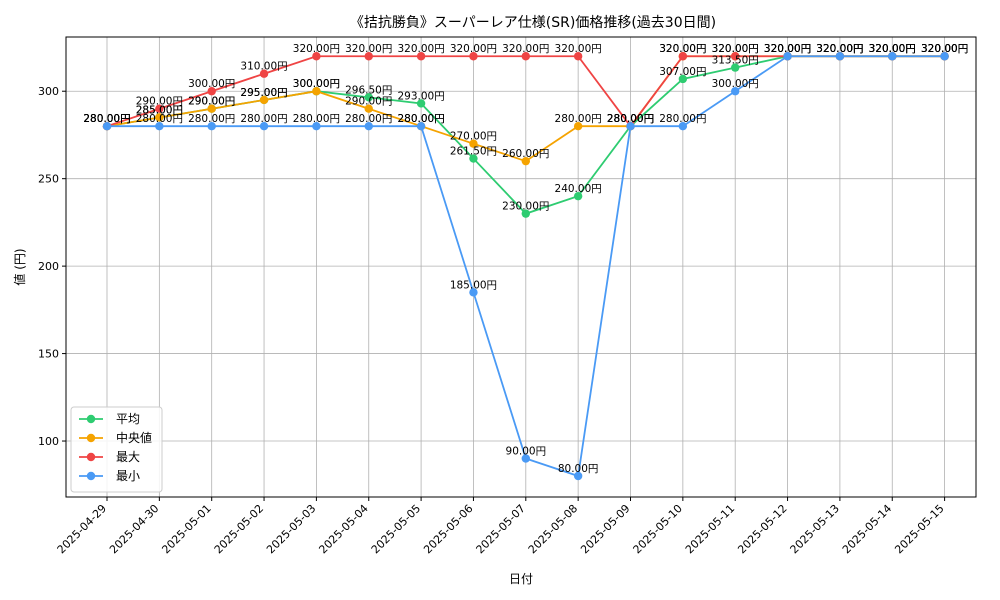 The width and height of the screenshot is (1000, 600). I want to click on data-label: 185.00円, so click(473, 285).